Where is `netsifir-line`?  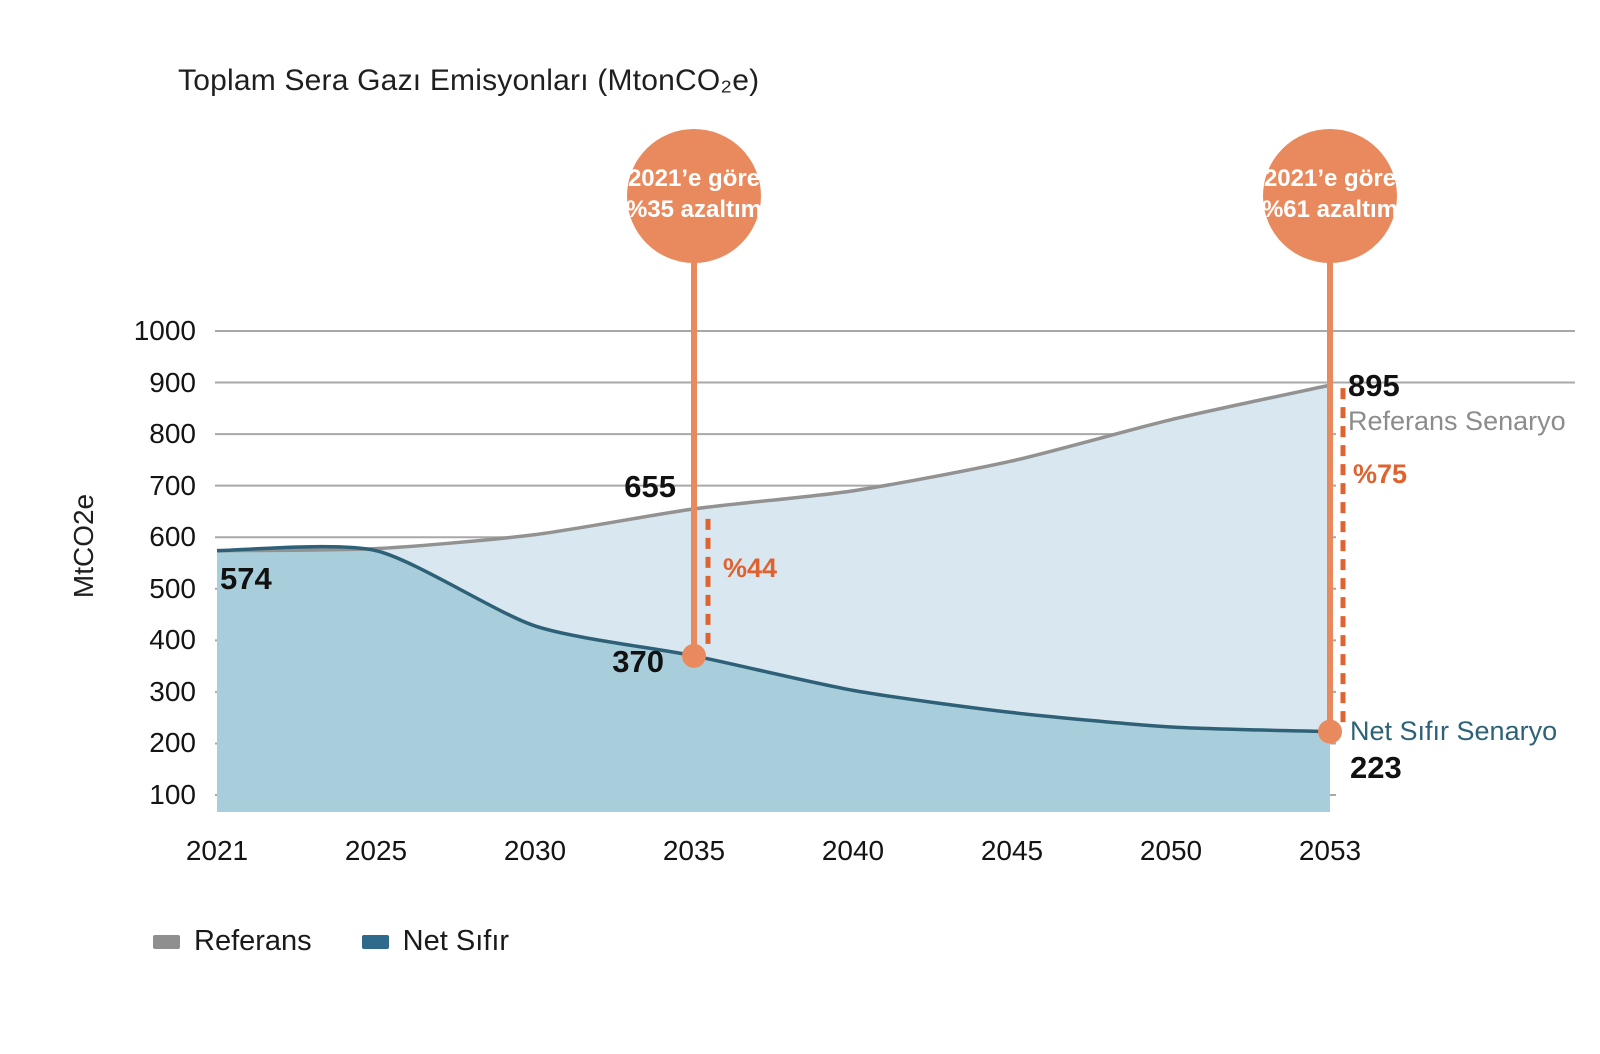 netsifir-line is located at coordinates (773, 639).